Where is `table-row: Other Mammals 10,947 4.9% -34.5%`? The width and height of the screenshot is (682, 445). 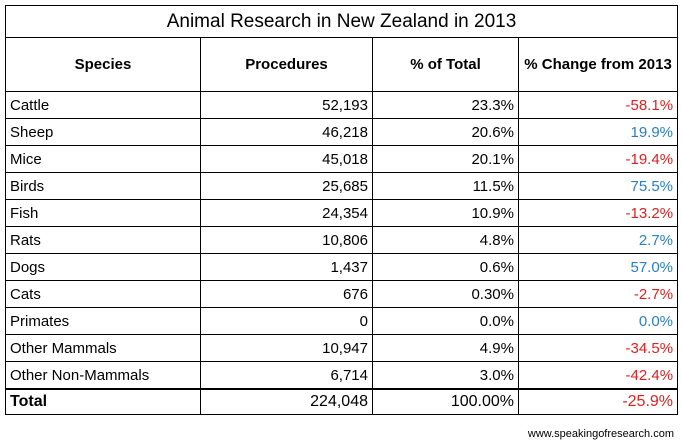
table-row: Other Mammals 10,947 4.9% -34.5% is located at coordinates (342, 348).